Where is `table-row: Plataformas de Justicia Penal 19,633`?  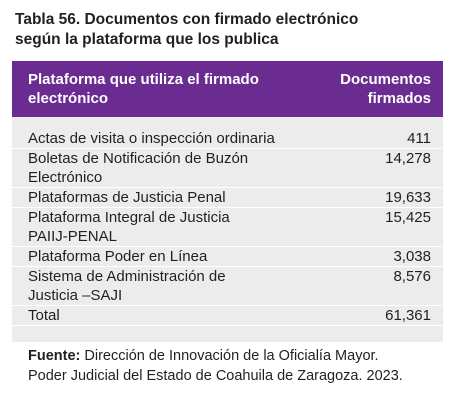 table-row: Plataformas de Justicia Penal 19,633 is located at coordinates (227, 198).